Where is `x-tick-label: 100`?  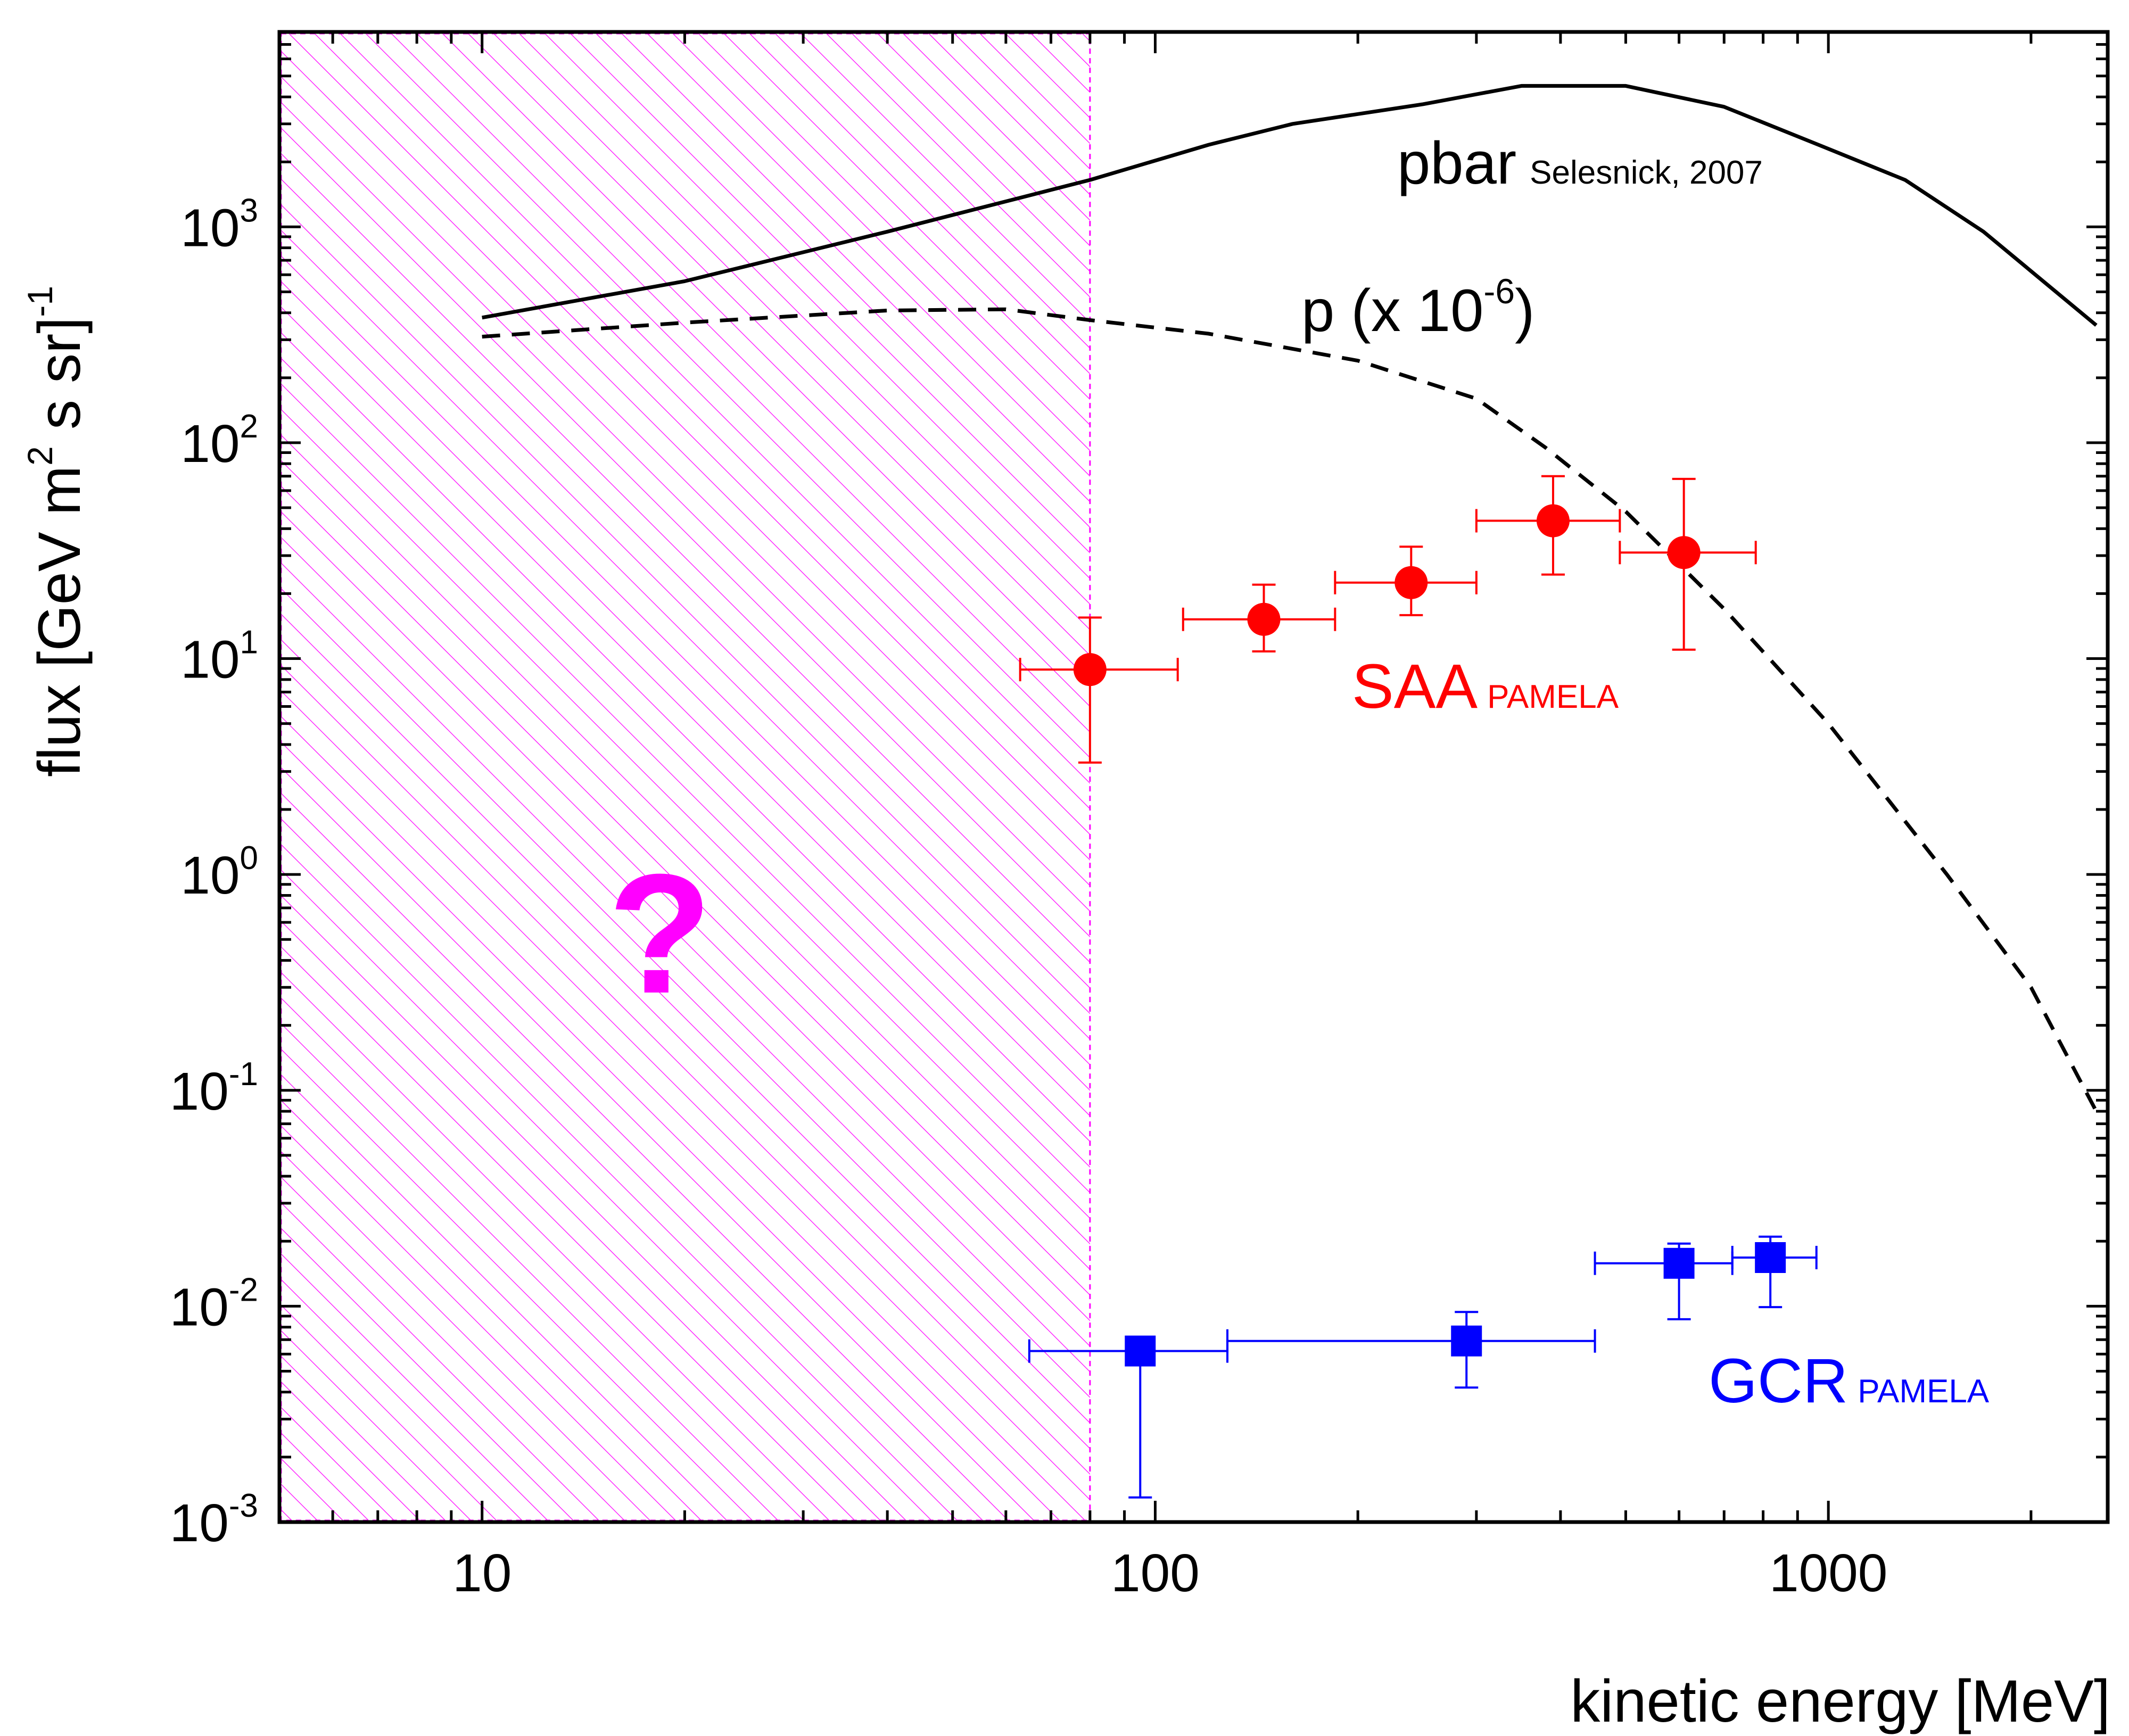 x-tick-label: 100 is located at coordinates (1155, 1573).